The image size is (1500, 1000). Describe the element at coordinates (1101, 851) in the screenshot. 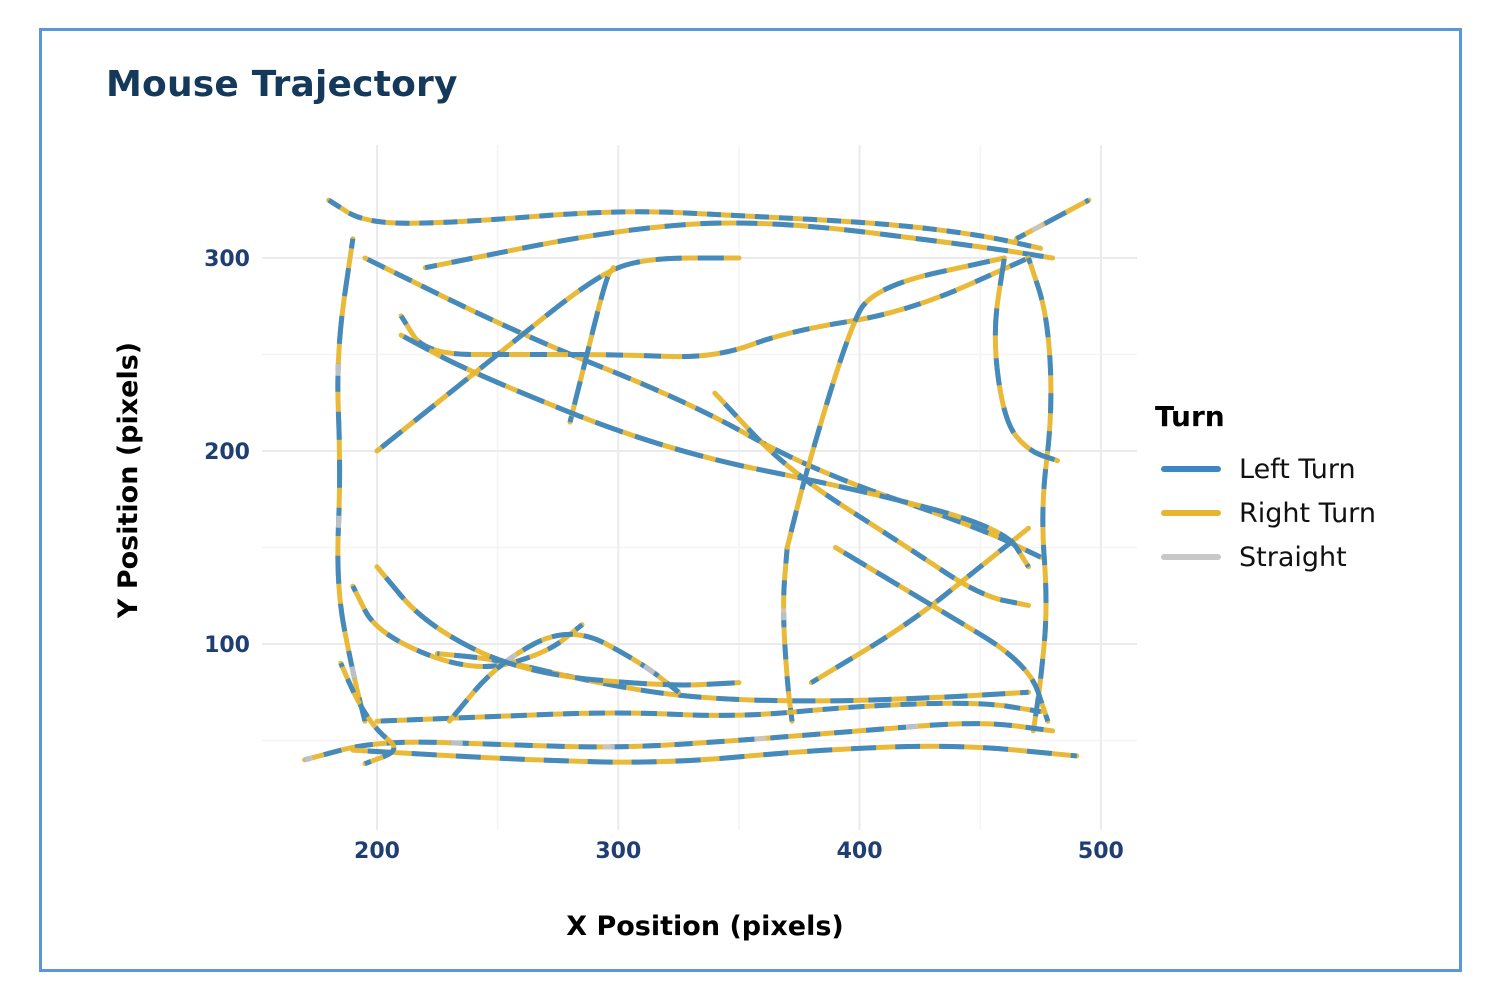

I see `x-tick-label: 500` at that location.